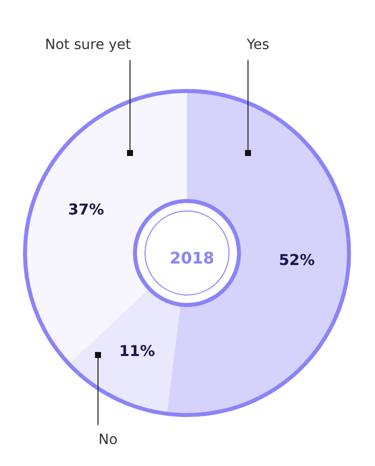 This screenshot has width=375, height=466. What do you see at coordinates (86, 209) in the screenshot?
I see `data-label: 37%` at bounding box center [86, 209].